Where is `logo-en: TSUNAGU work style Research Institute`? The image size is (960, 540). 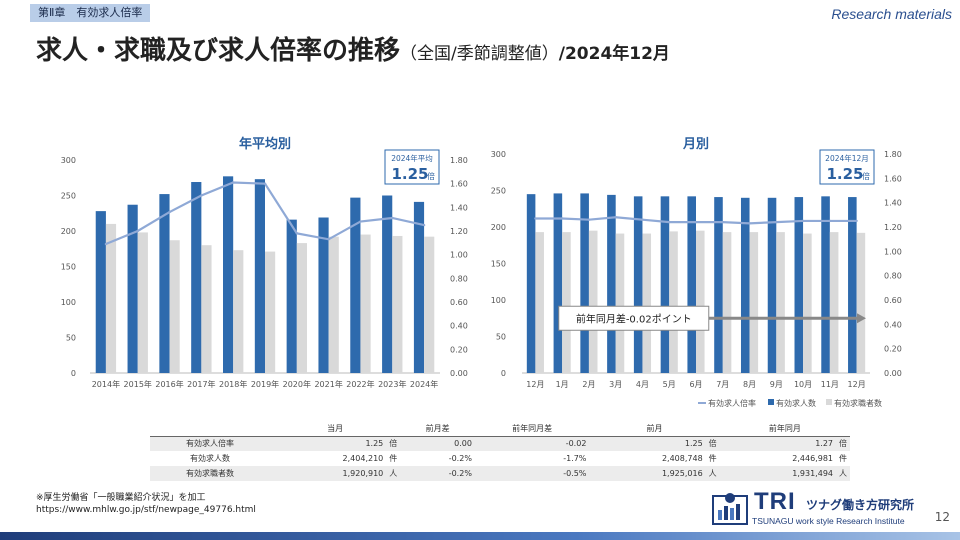
logo-en: TSUNAGU work style Research Institute is located at coordinates (828, 521).